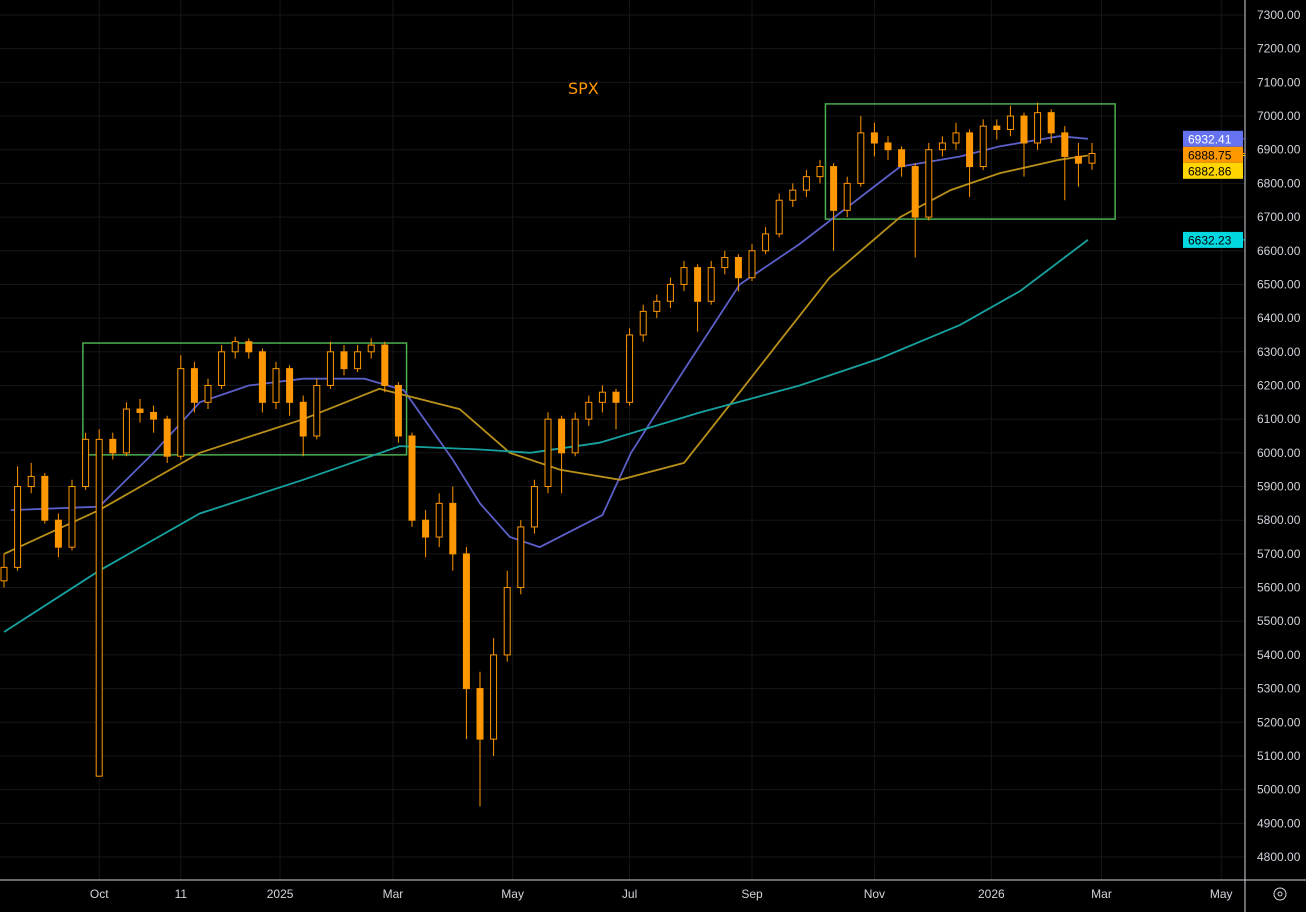 This screenshot has width=1306, height=912. Describe the element at coordinates (1279, 251) in the screenshot. I see `y-tick-label: 6600.00` at that location.